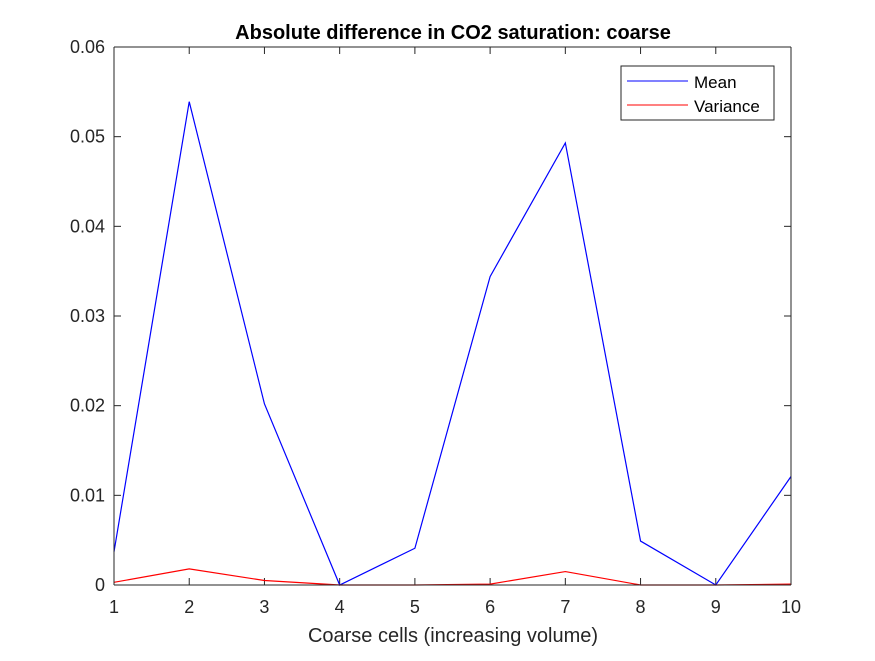  Describe the element at coordinates (727, 106) in the screenshot. I see `legend-label-variance: Variance` at that location.